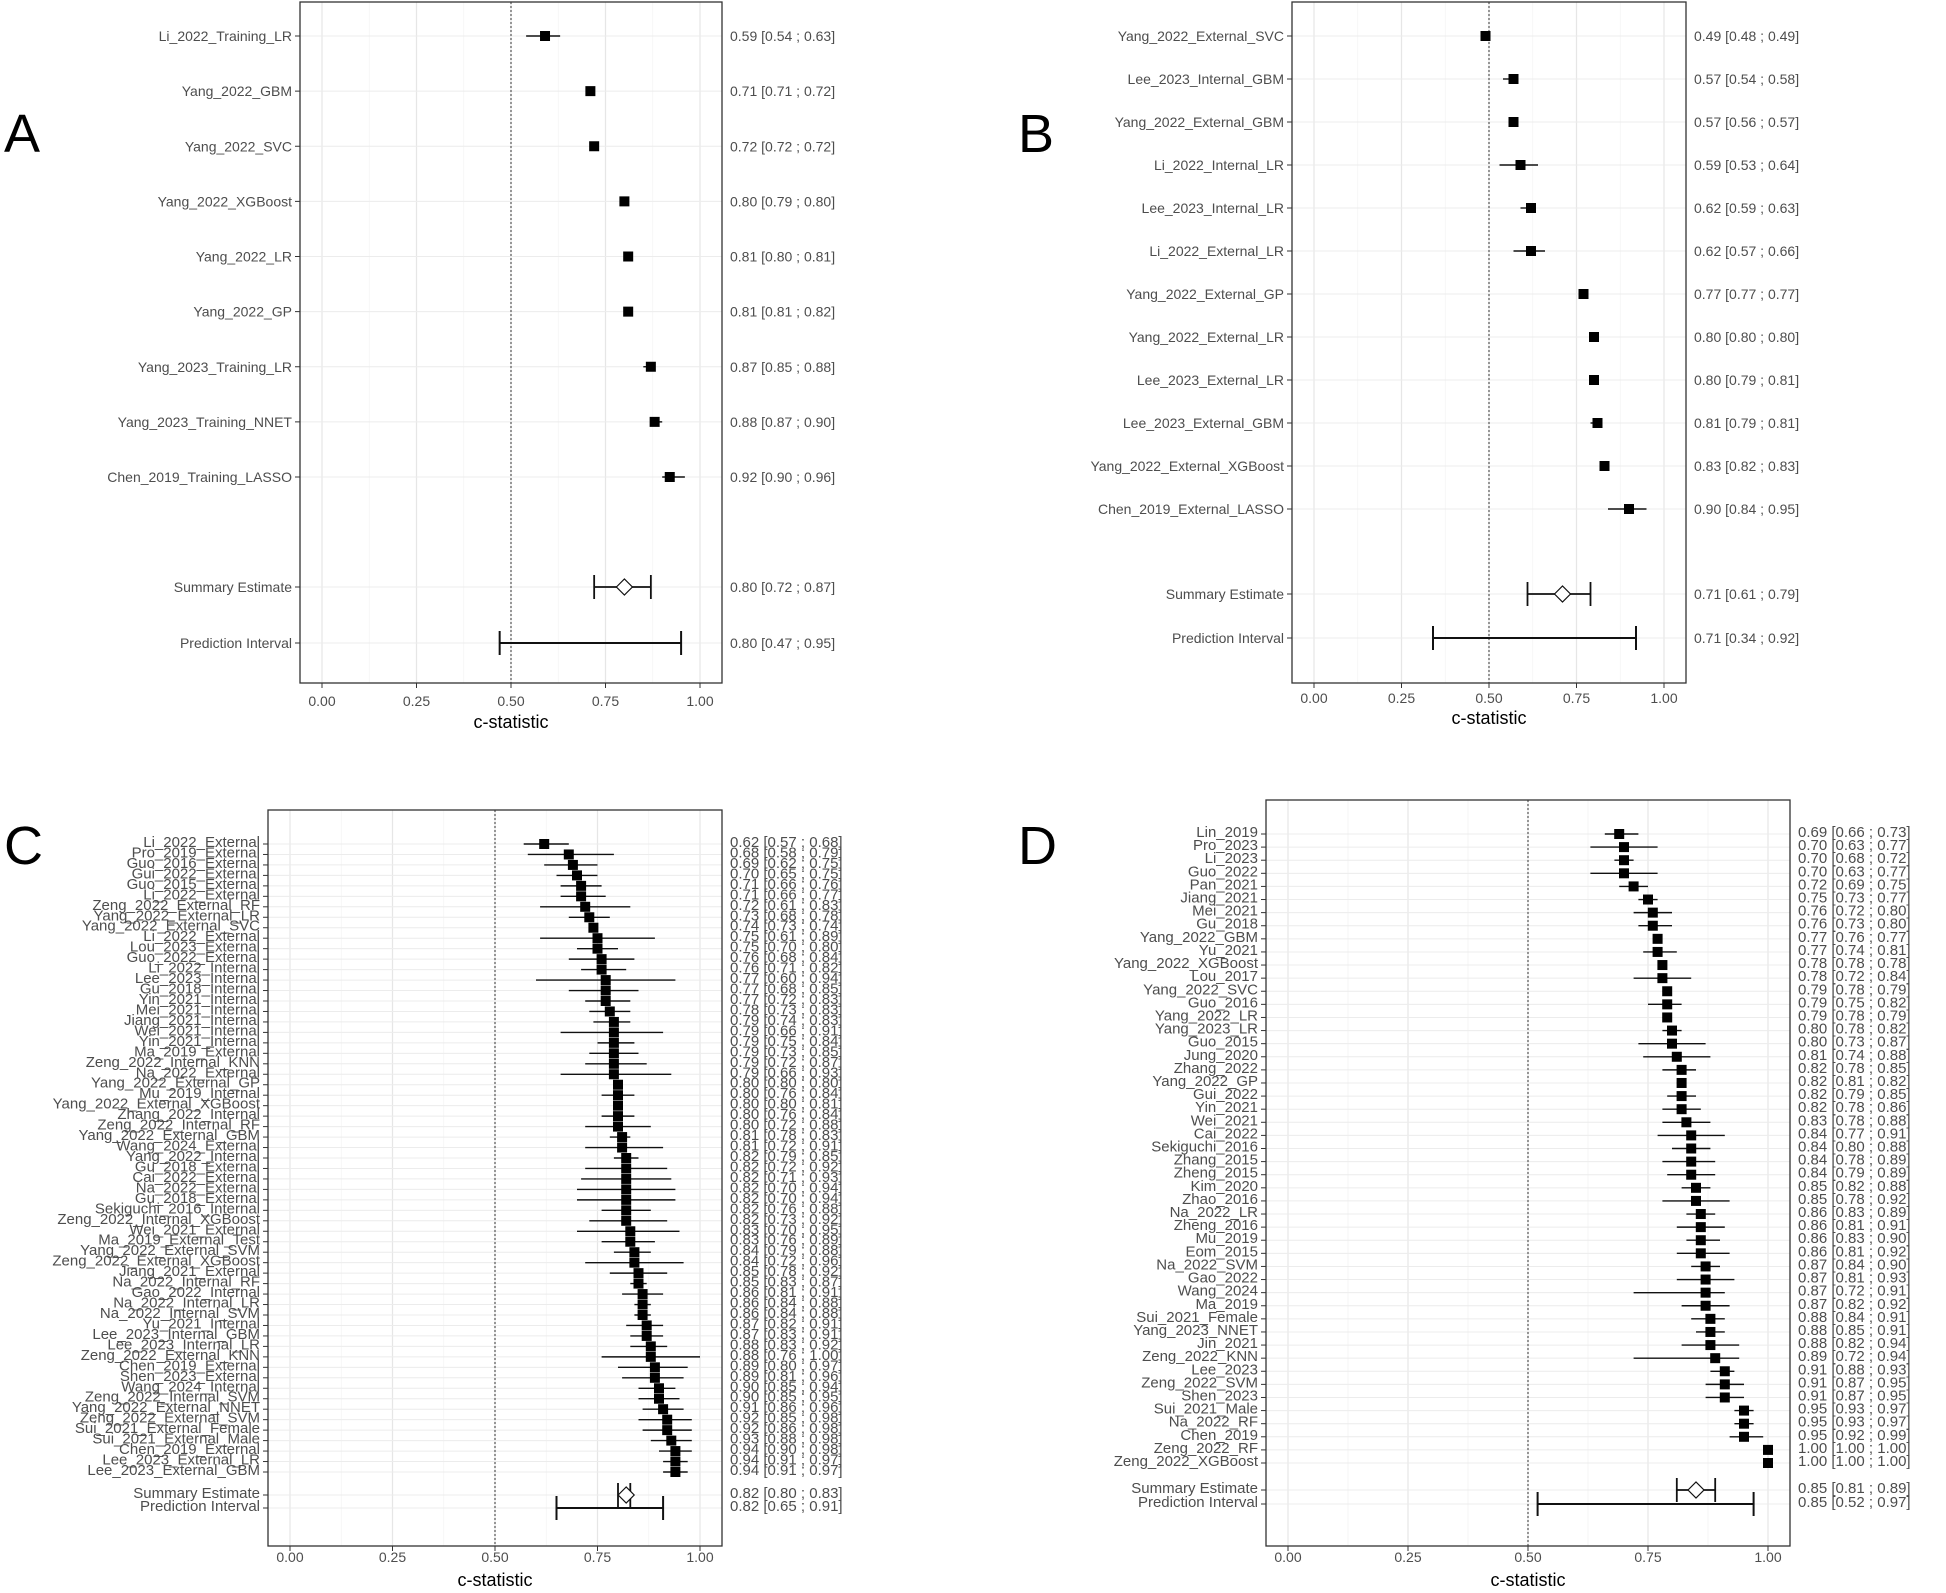  What do you see at coordinates (1462, 294) in the screenshot?
I see `study-row: Yang_2022_External_GP 0.77 [0.77 ; 0.77]` at bounding box center [1462, 294].